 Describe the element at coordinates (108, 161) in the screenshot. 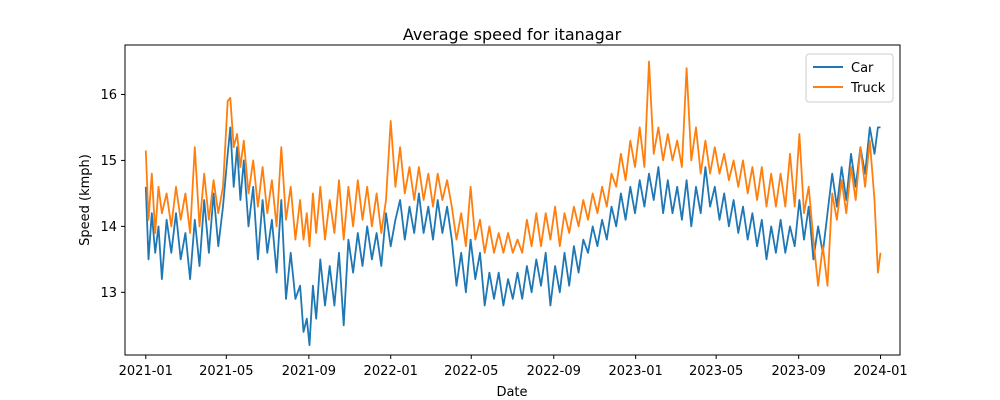

I see `y-tick-label: 15` at that location.